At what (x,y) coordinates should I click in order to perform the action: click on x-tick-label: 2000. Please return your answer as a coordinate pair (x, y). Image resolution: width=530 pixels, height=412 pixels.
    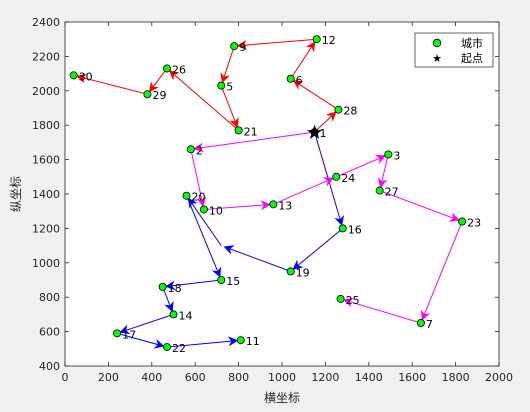
    Looking at the image, I should click on (499, 377).